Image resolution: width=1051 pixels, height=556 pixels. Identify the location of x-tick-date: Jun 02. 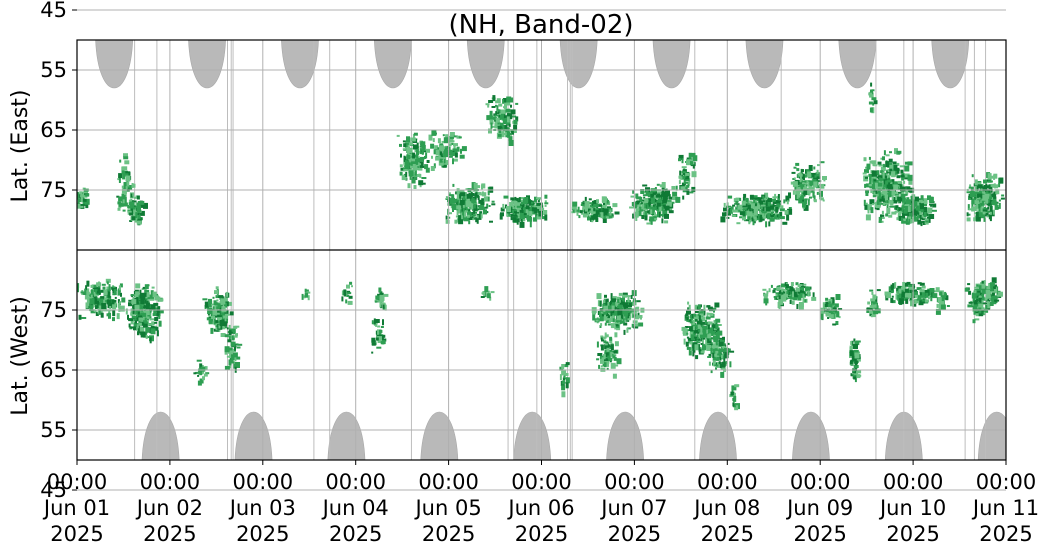
(169, 508).